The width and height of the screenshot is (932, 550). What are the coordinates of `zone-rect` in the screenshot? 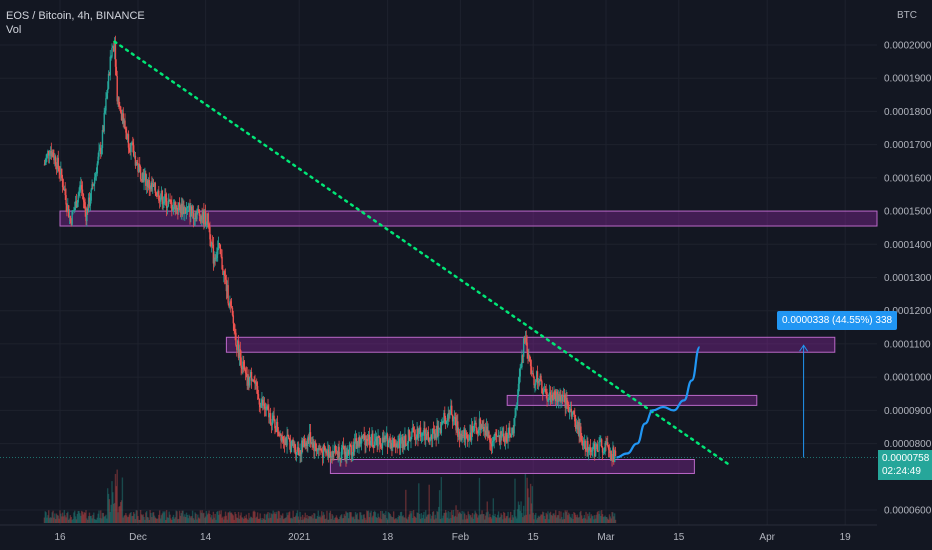 It's located at (512, 466).